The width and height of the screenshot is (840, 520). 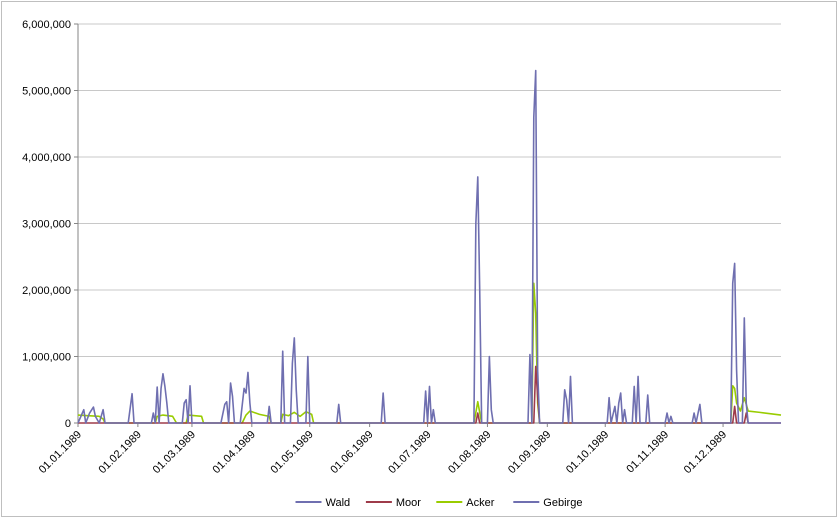 What do you see at coordinates (338, 503) in the screenshot?
I see `legend-label: Wald` at bounding box center [338, 503].